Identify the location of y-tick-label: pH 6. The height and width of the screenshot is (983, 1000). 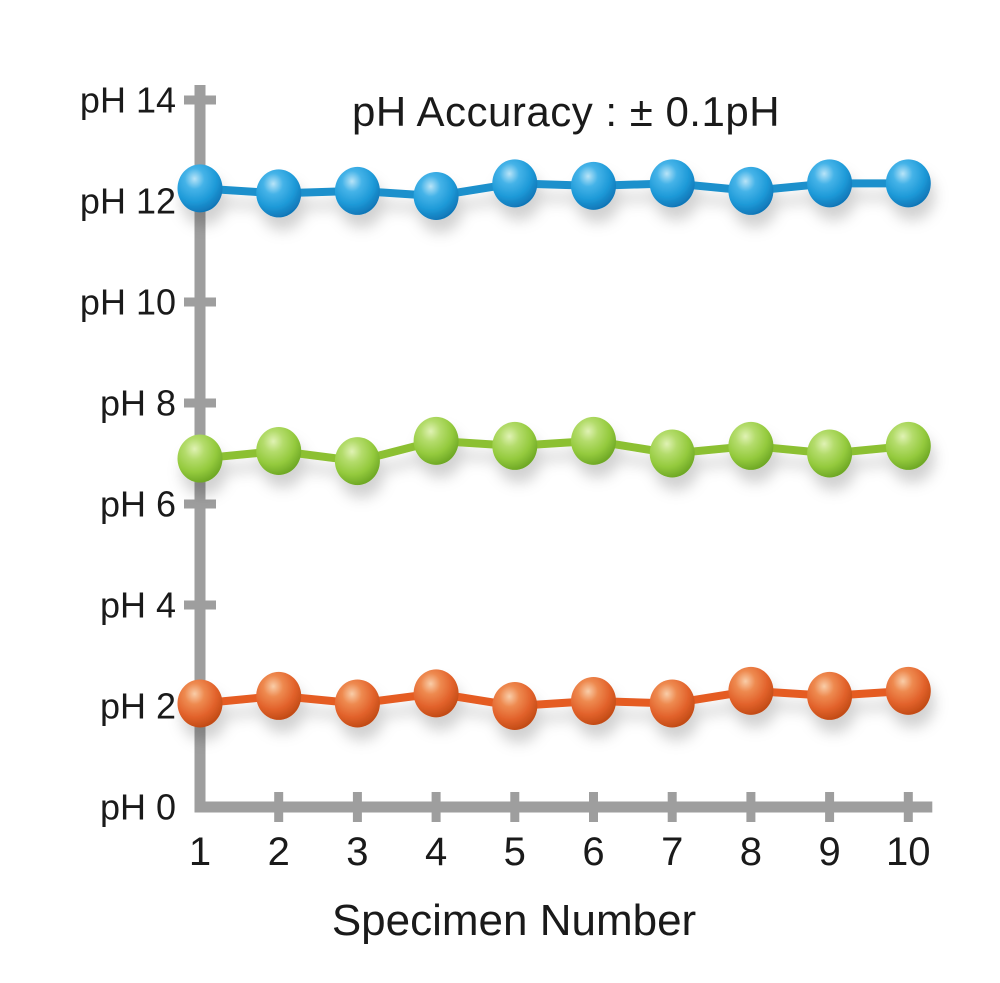
(138, 504).